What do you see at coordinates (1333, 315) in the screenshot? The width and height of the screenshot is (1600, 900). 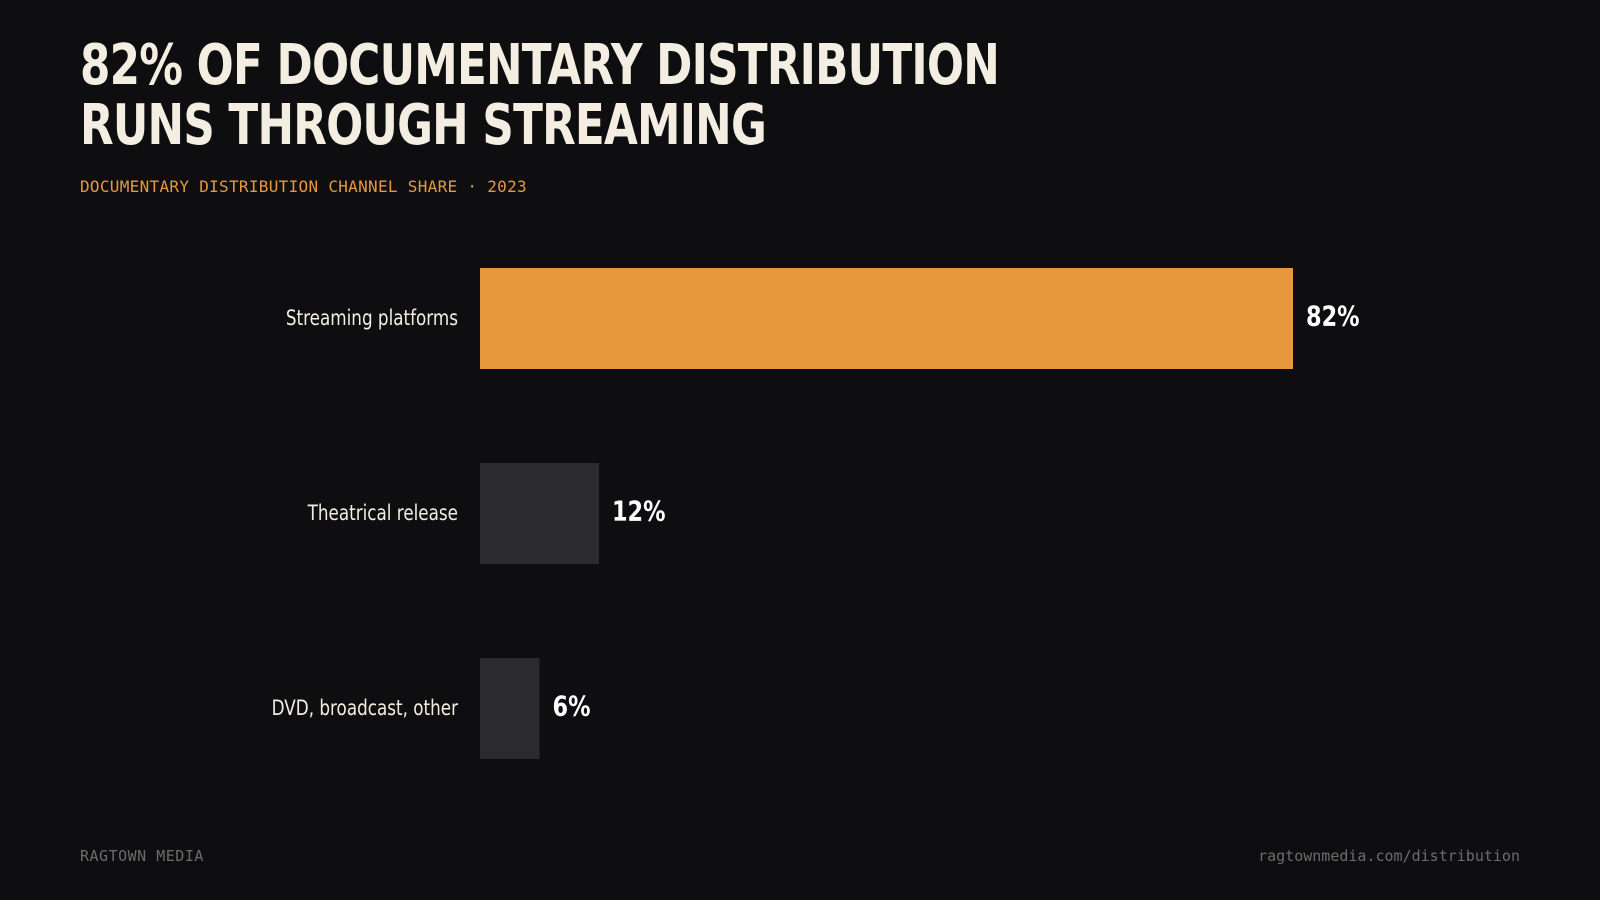 I see `value-label-streaming-platforms: 82%` at bounding box center [1333, 315].